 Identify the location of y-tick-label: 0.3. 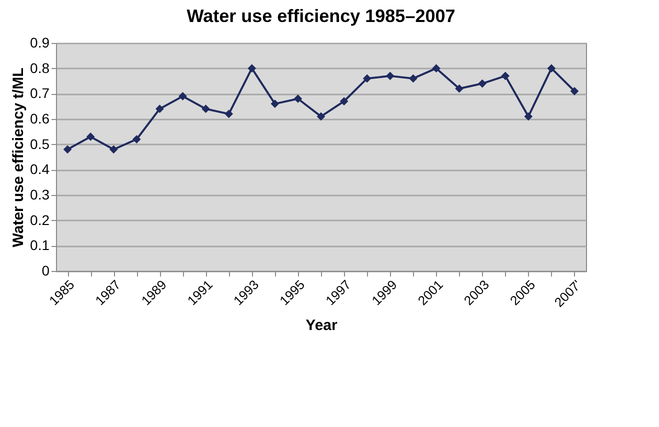
(40, 194).